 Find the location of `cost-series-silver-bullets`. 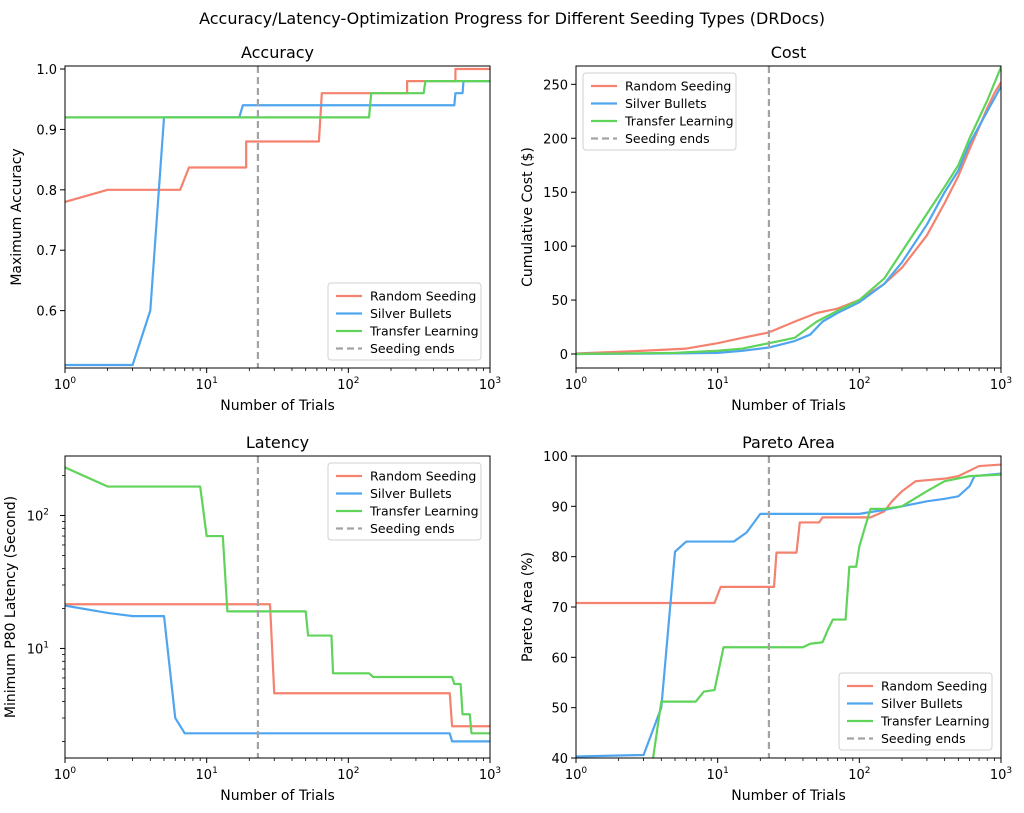

cost-series-silver-bullets is located at coordinates (788, 220).